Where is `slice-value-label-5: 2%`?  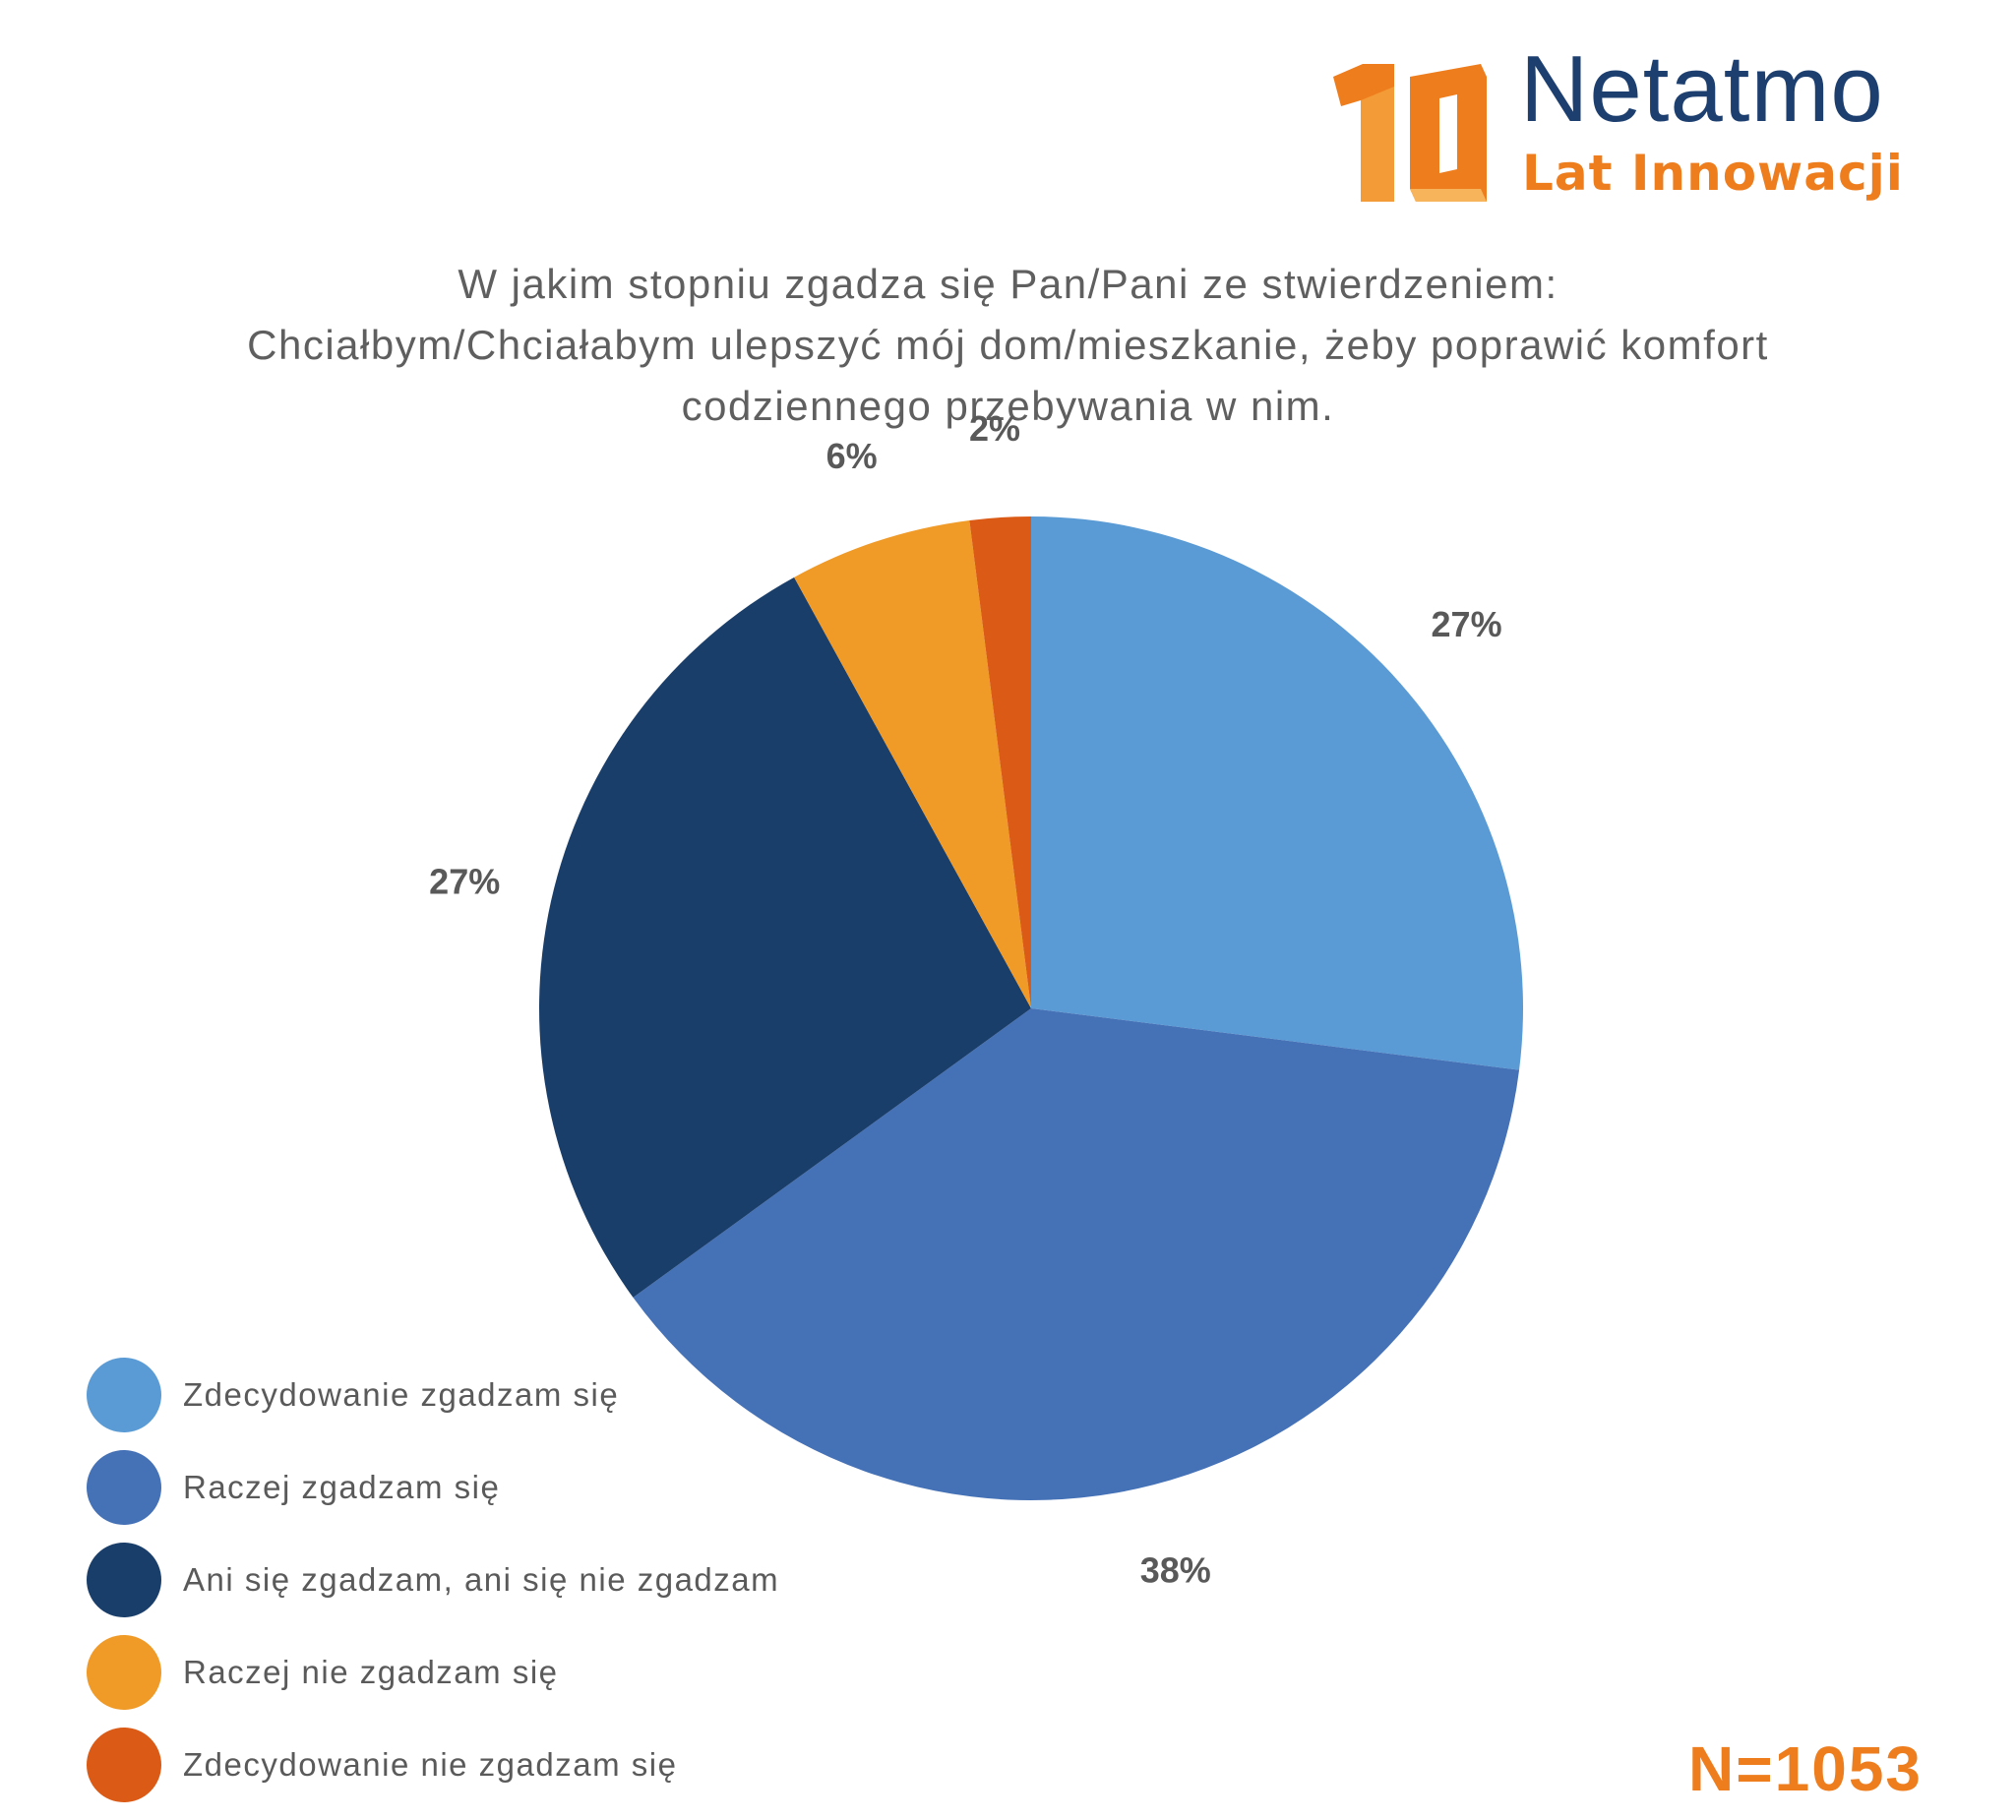
slice-value-label-5: 2% is located at coordinates (995, 428).